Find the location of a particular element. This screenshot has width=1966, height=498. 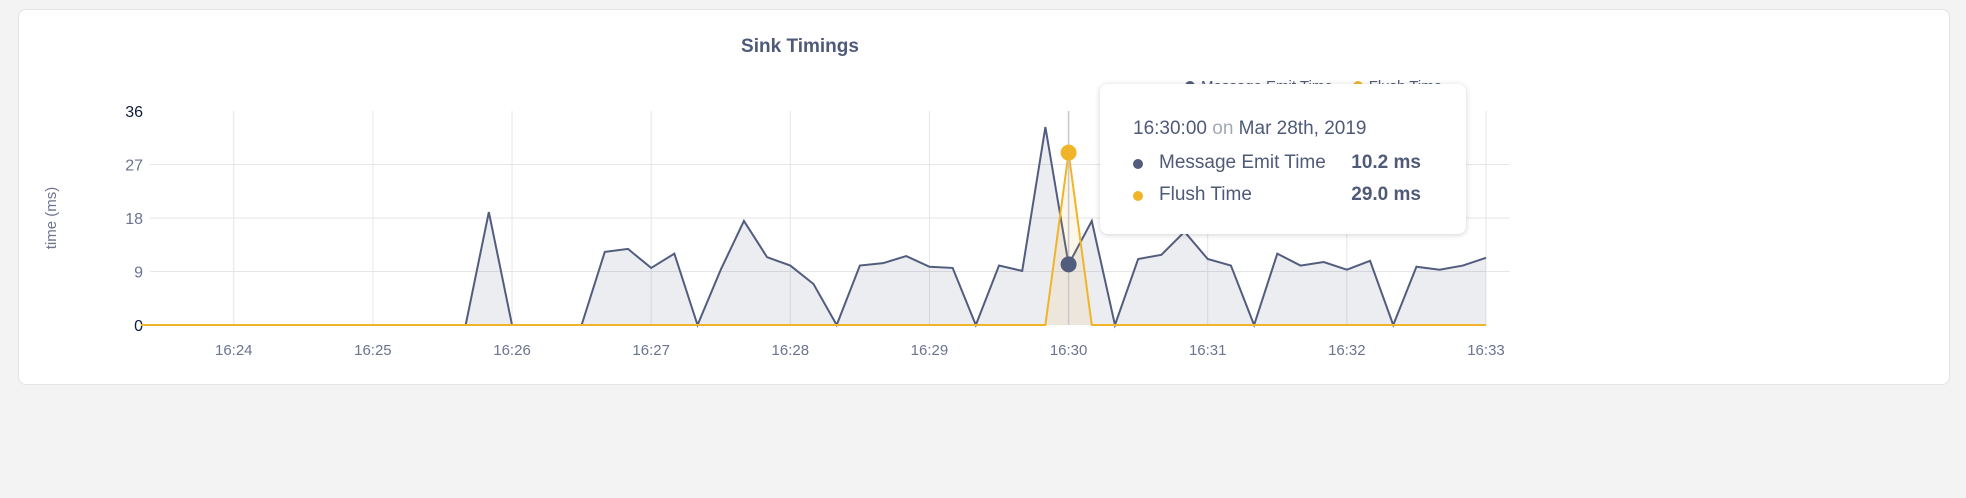

y-tick-label: 9 is located at coordinates (138, 273).